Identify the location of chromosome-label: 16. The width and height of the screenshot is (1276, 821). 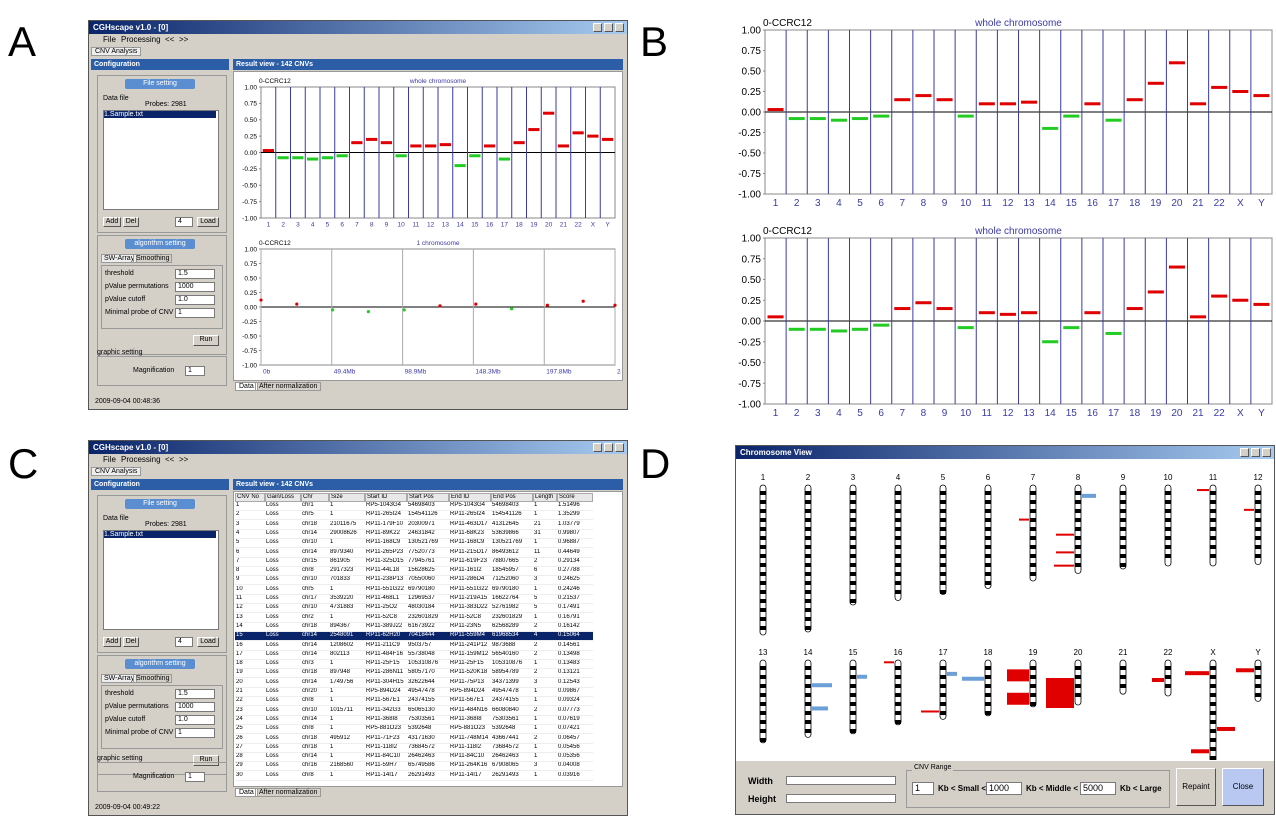
(898, 652).